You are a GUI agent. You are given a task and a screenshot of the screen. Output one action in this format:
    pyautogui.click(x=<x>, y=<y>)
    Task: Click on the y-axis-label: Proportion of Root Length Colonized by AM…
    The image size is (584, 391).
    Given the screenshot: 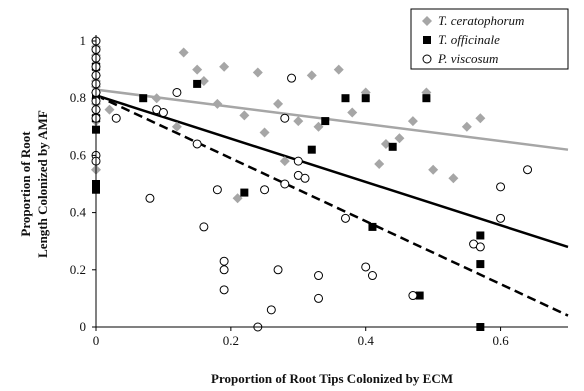 What is the action you would take?
    pyautogui.click(x=34, y=184)
    